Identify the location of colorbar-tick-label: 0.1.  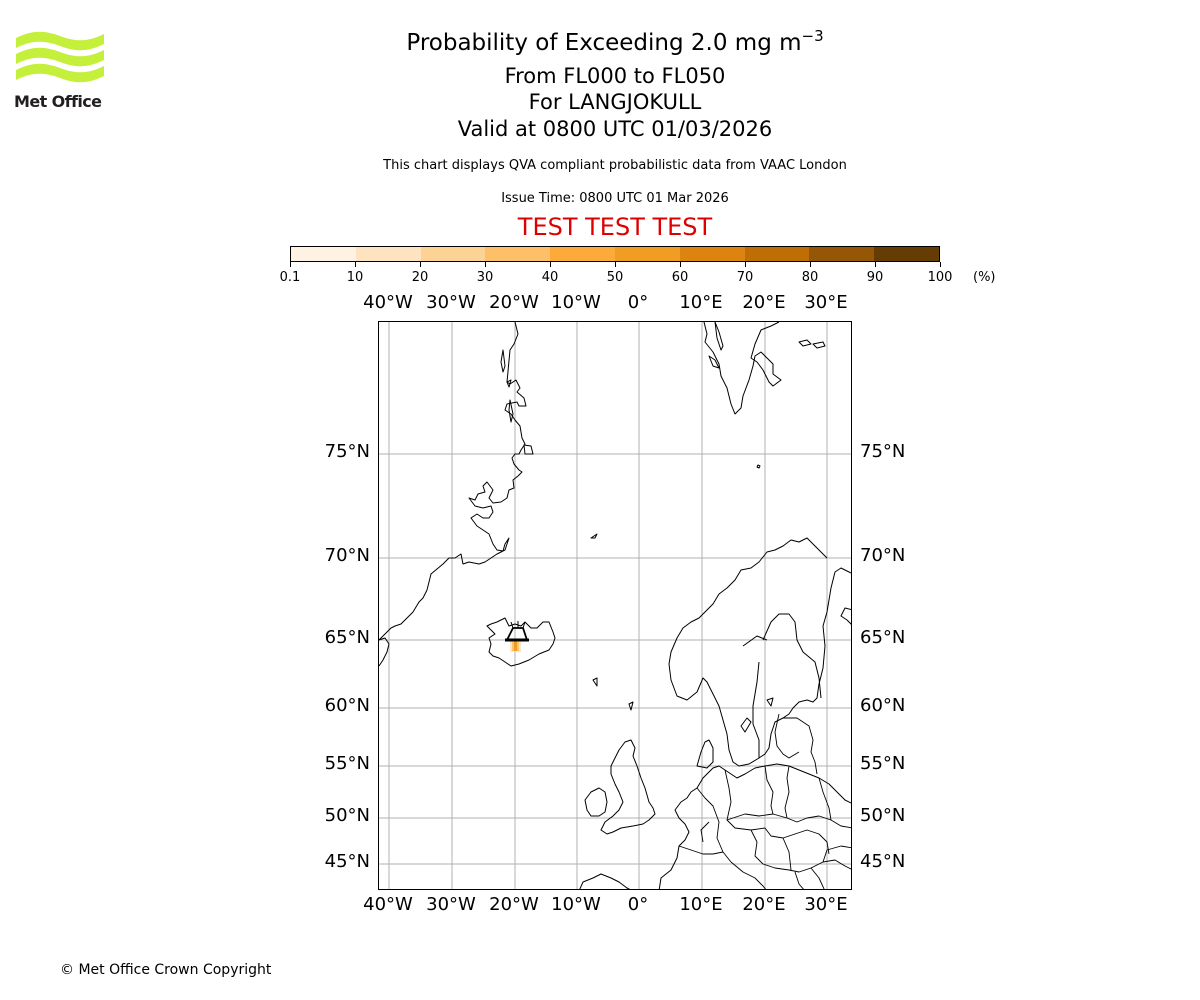
(290, 277).